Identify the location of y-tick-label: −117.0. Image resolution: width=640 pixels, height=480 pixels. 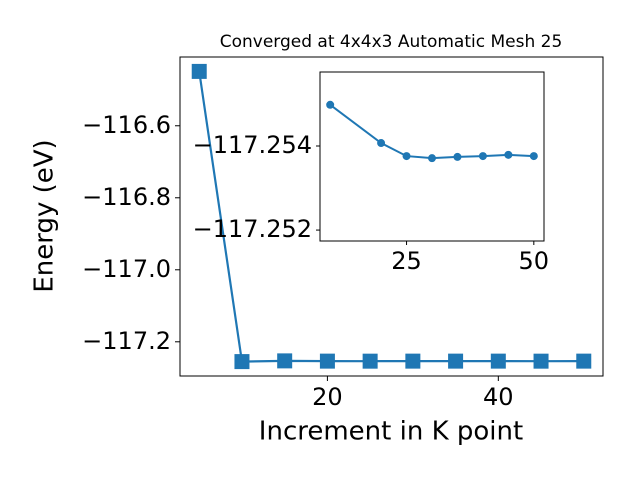
(126, 269).